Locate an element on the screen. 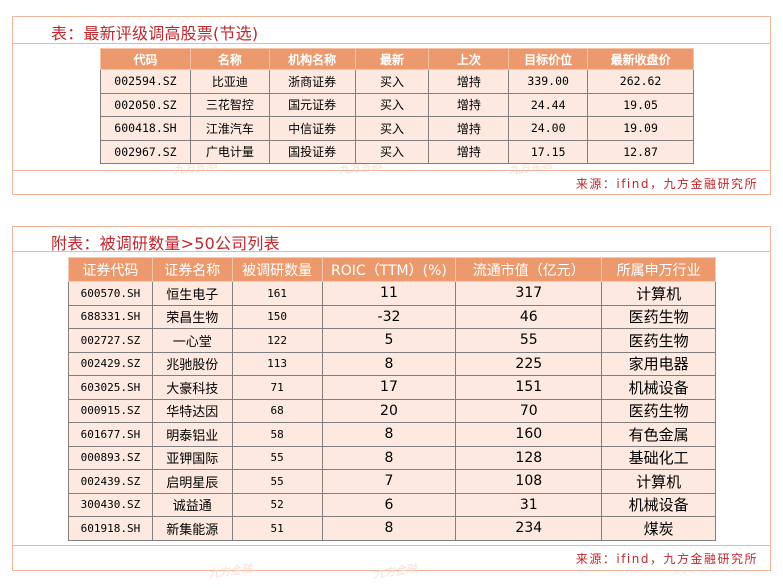 This screenshot has width=783, height=588. stock-name-cell: 启明星辰 is located at coordinates (192, 481).